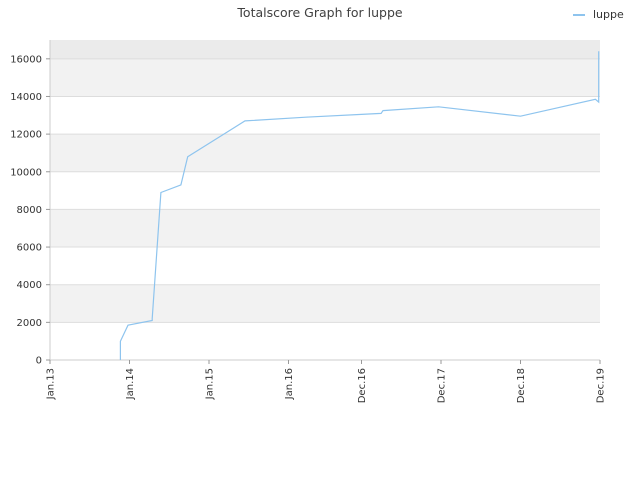 The width and height of the screenshot is (640, 480). I want to click on chart-title: Totalscore Graph for luppe, so click(320, 12).